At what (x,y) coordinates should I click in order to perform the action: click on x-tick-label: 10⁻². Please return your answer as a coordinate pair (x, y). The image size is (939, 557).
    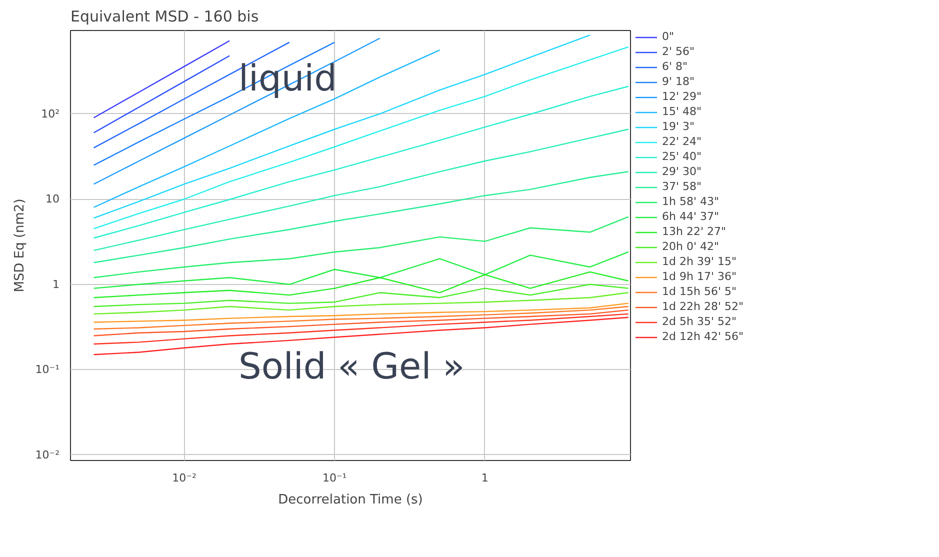
    Looking at the image, I should click on (184, 478).